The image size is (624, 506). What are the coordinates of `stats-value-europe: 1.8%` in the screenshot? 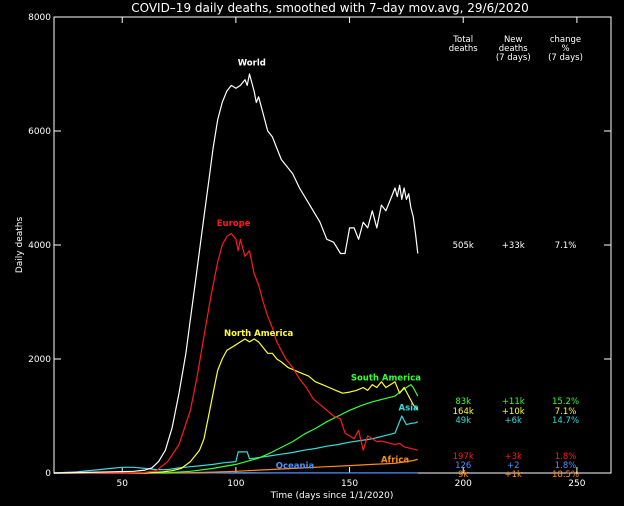 It's located at (566, 457).